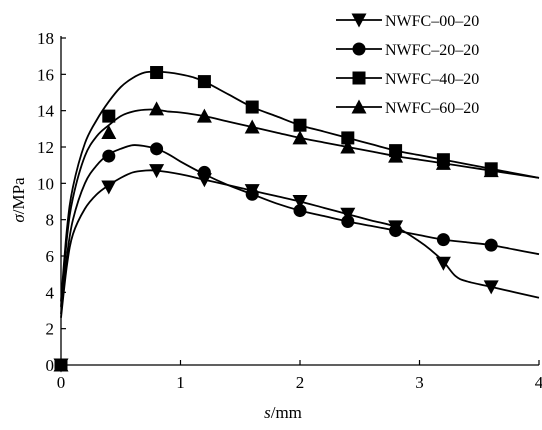 This screenshot has width=542, height=430. What do you see at coordinates (50, 292) in the screenshot?
I see `y-tick-label: 4` at bounding box center [50, 292].